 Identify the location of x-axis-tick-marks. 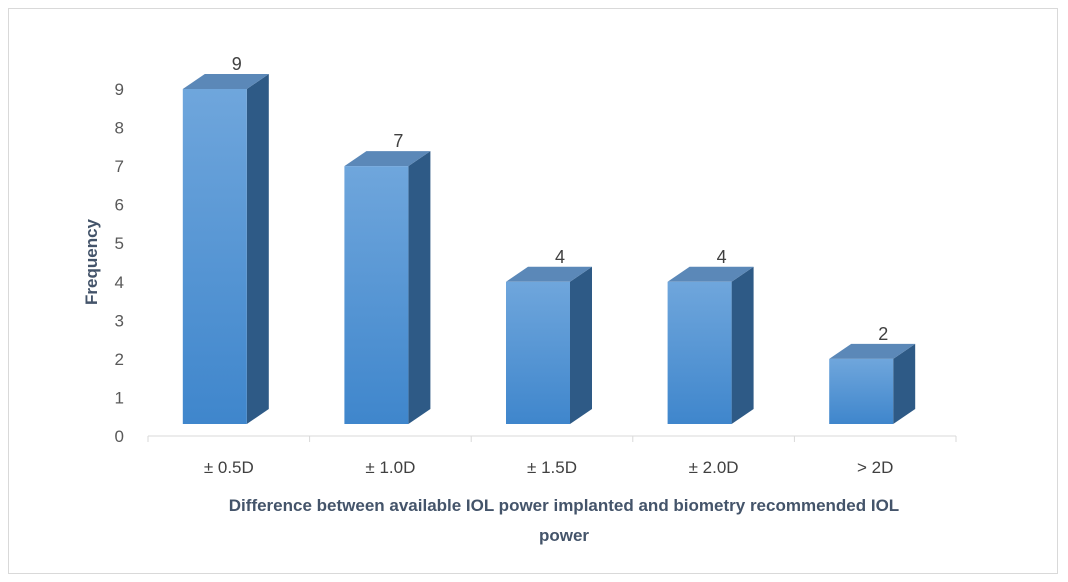
(552, 439).